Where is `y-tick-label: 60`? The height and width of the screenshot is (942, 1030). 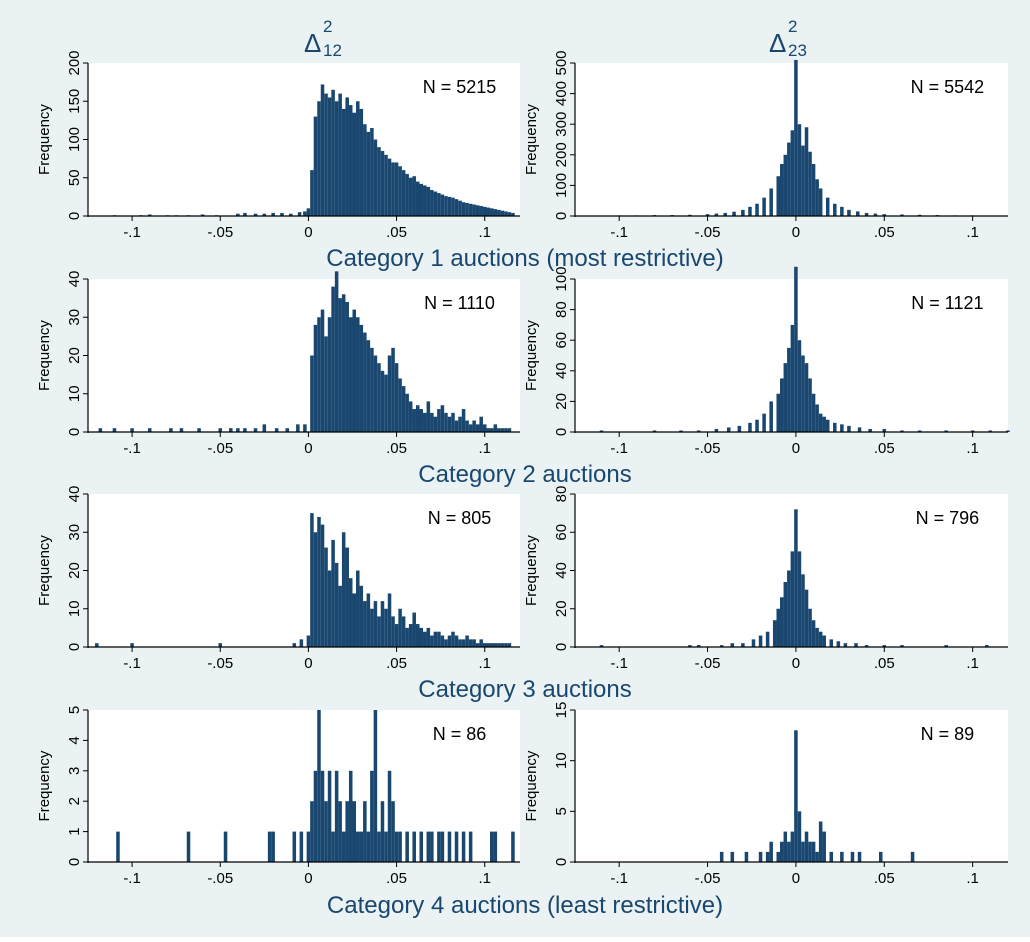
y-tick-label: 60 is located at coordinates (561, 340).